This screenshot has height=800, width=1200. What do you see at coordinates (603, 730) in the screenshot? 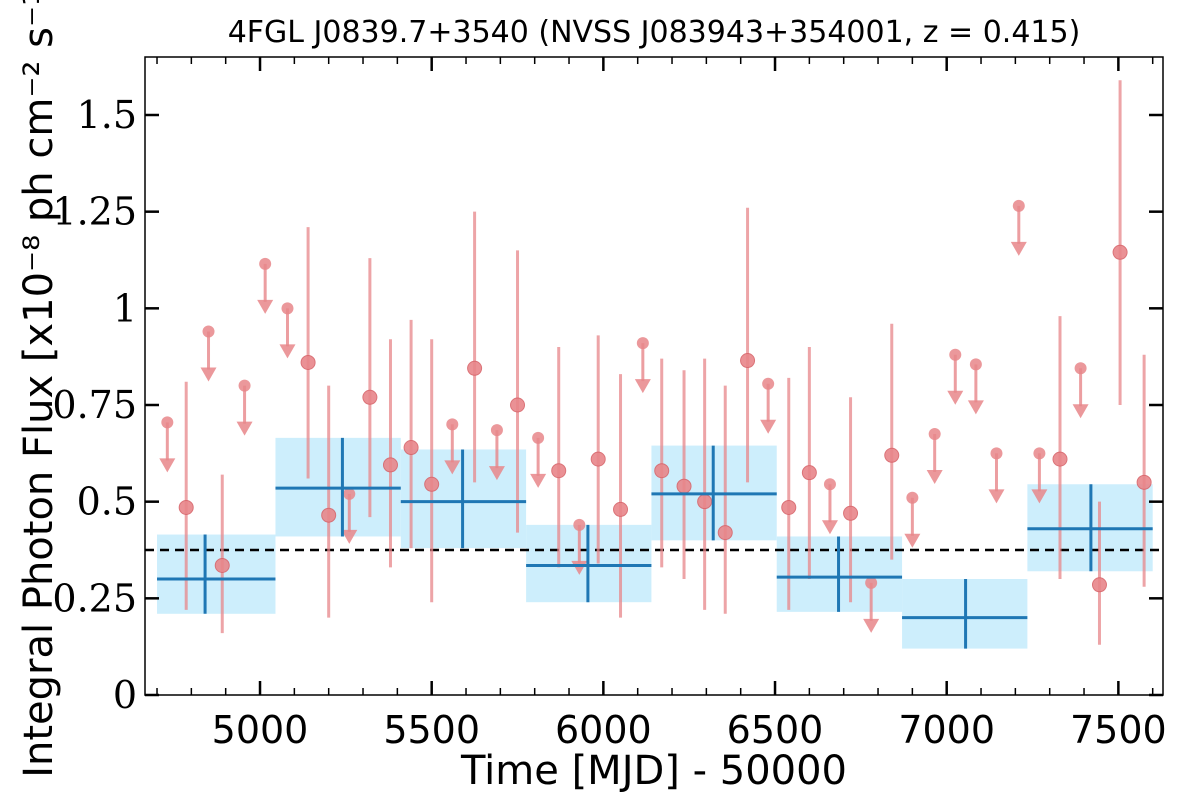
I see `x-tick-label: 6000` at bounding box center [603, 730].